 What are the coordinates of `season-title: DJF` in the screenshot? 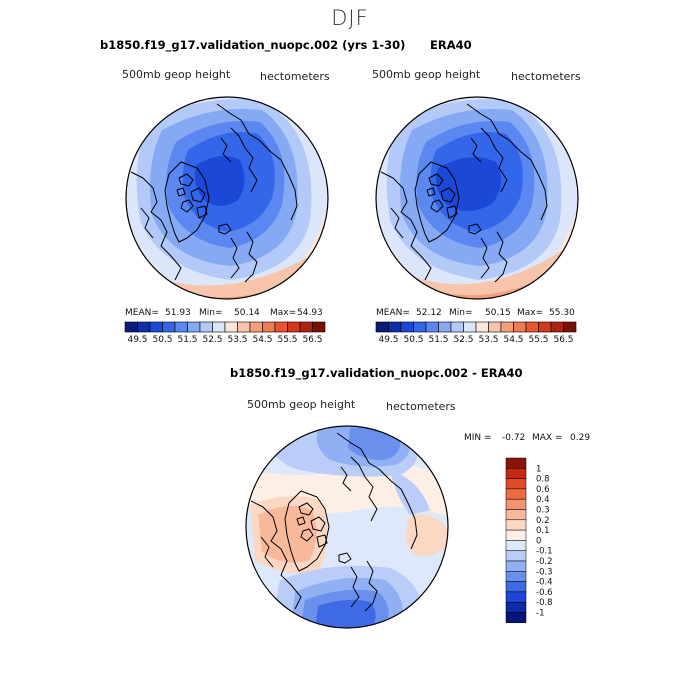 It's located at (350, 18).